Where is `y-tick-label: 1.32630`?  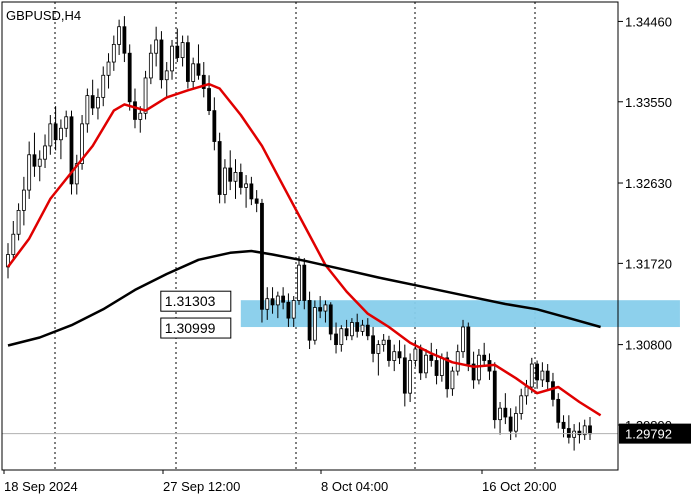
y-tick-label: 1.32630 is located at coordinates (648, 183).